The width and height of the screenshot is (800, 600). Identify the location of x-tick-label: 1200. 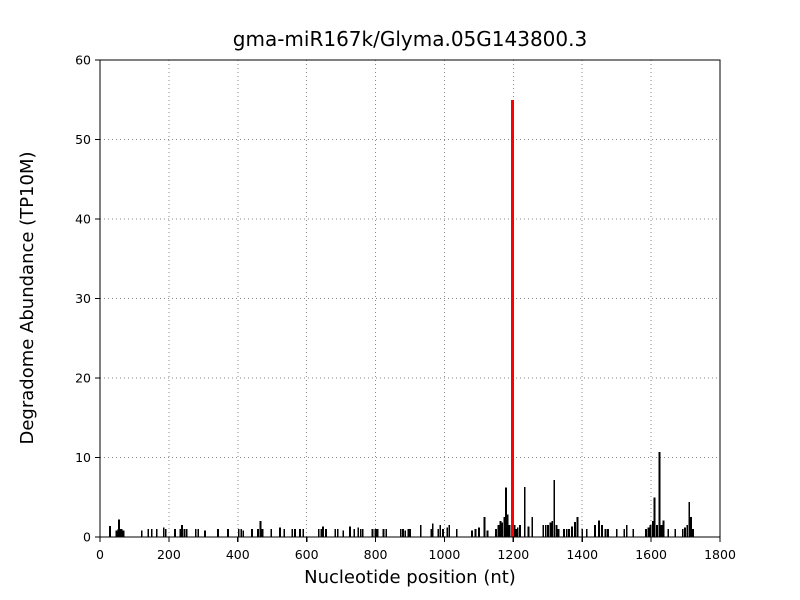
(513, 554).